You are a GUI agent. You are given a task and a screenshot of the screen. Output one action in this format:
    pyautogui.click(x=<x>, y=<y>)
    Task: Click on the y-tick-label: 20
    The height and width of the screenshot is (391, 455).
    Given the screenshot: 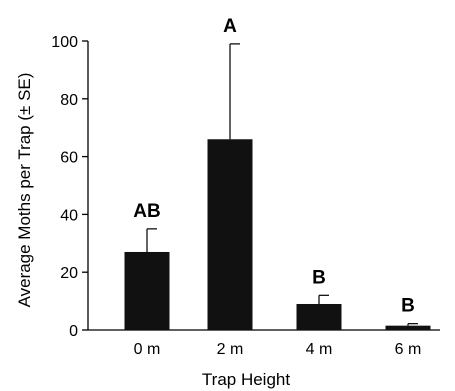 What is the action you would take?
    pyautogui.click(x=69, y=273)
    